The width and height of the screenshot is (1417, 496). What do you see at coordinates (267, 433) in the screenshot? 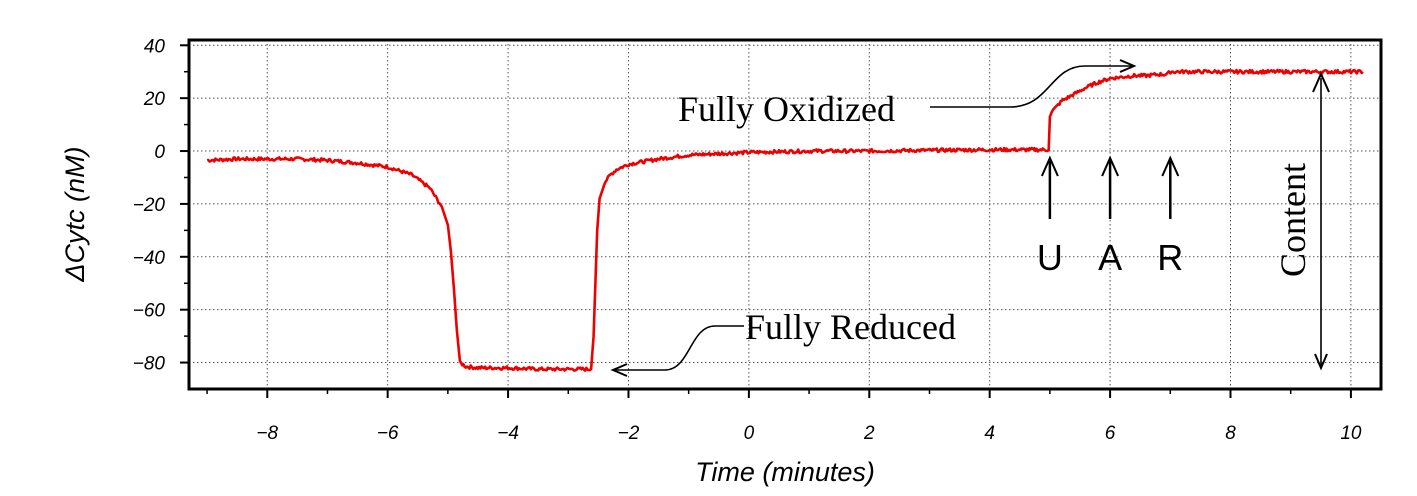
I see `x-tick-label: −8` at bounding box center [267, 433].